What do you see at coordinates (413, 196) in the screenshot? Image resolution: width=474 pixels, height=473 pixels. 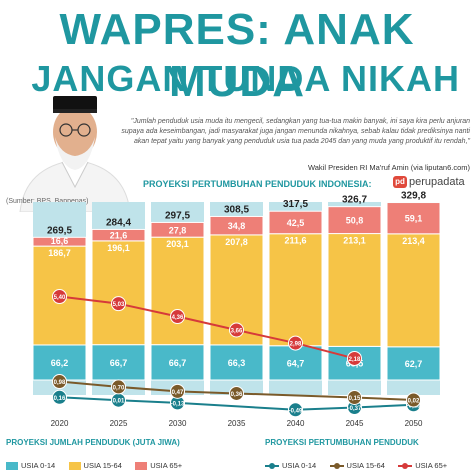 I see `total-label: 329,8` at bounding box center [413, 196].